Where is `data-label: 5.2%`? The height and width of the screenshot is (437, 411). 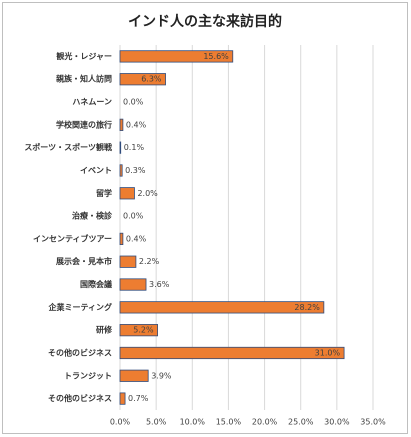
data-label: 5.2% is located at coordinates (143, 330).